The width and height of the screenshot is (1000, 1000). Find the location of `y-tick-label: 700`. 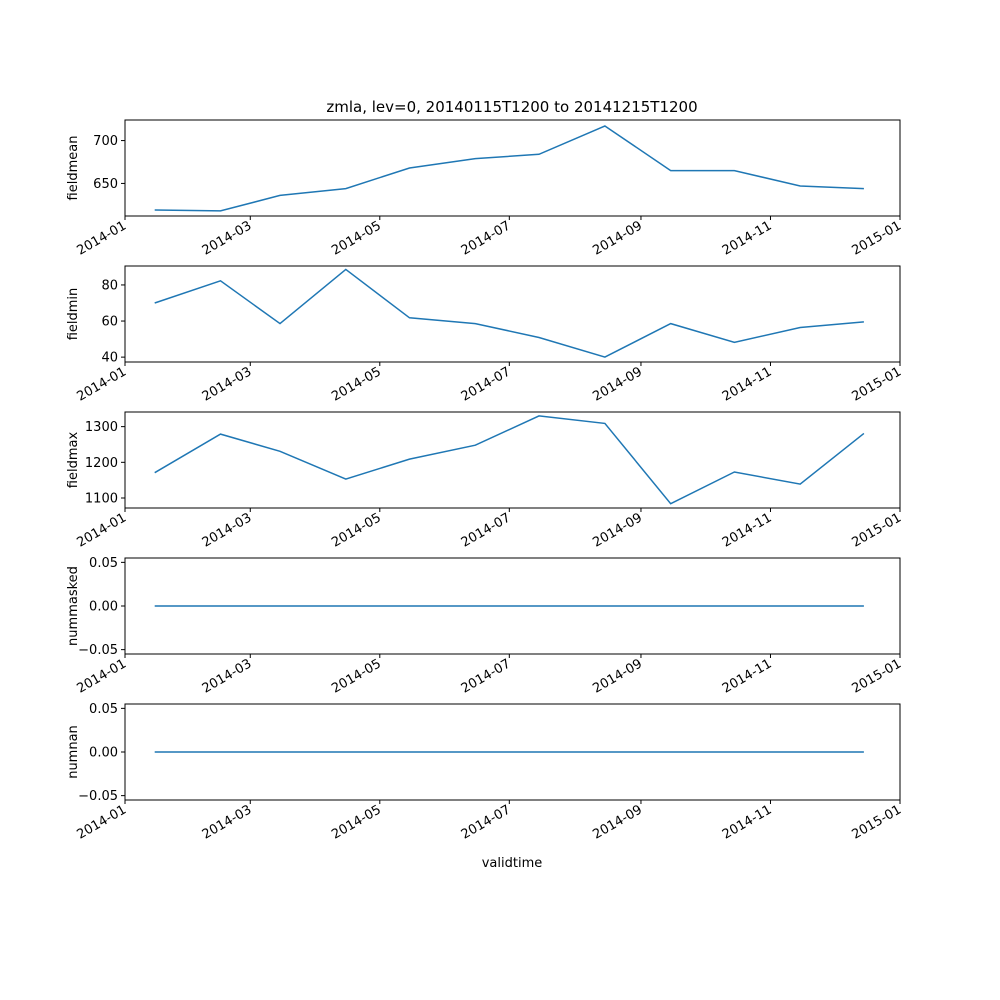

y-tick-label: 700 is located at coordinates (105, 141).